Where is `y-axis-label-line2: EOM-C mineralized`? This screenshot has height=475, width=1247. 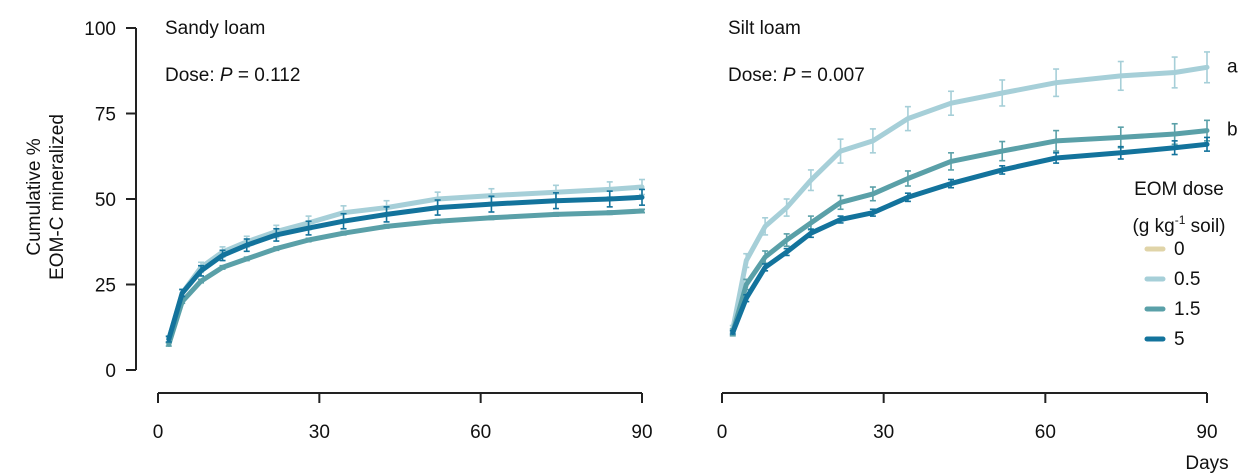 y-axis-label-line2: EOM-C mineralized is located at coordinates (57, 197).